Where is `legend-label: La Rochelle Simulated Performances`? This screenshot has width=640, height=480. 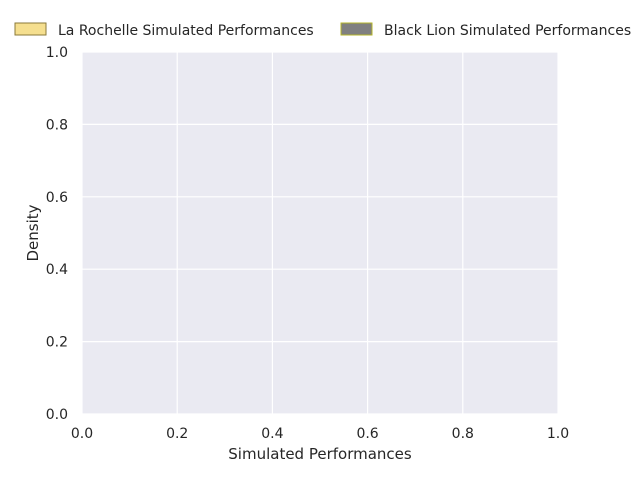 legend-label: La Rochelle Simulated Performances is located at coordinates (186, 31).